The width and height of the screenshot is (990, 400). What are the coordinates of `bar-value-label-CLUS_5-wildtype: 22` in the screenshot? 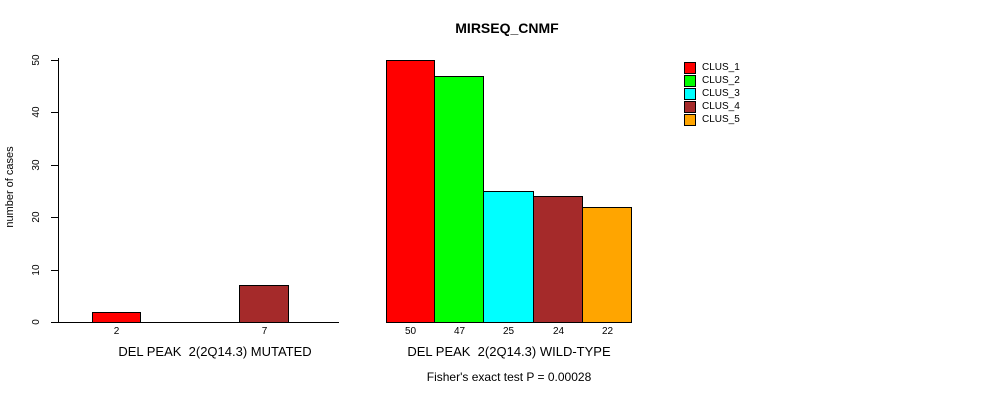 It's located at (607, 331).